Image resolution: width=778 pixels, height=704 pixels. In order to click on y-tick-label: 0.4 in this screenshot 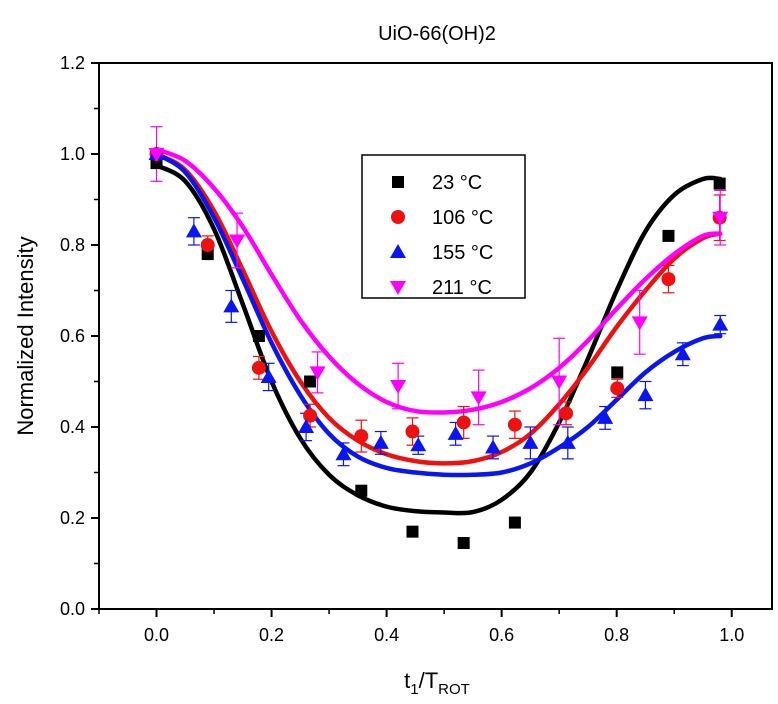, I will do `click(72, 427)`.